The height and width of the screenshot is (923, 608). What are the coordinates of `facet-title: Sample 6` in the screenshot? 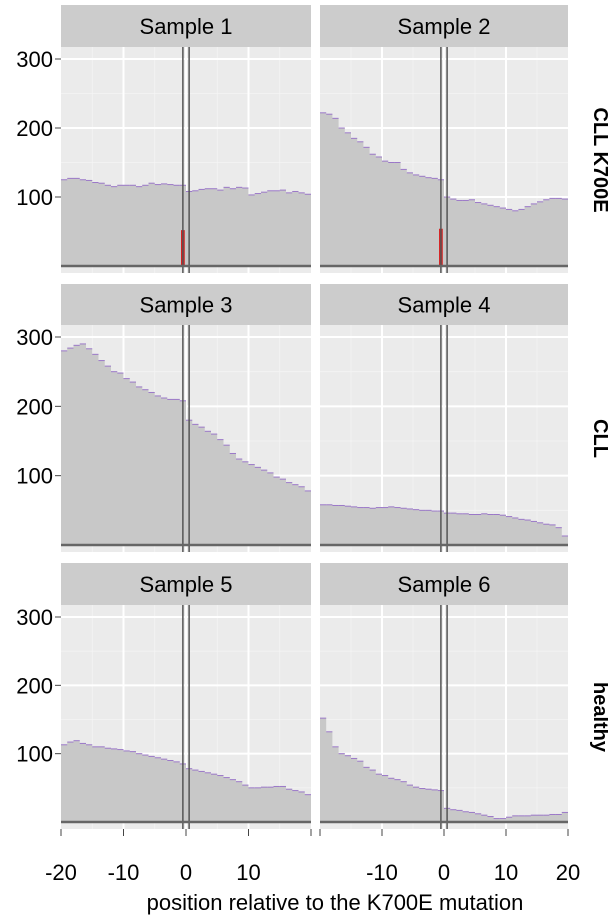 It's located at (444, 584).